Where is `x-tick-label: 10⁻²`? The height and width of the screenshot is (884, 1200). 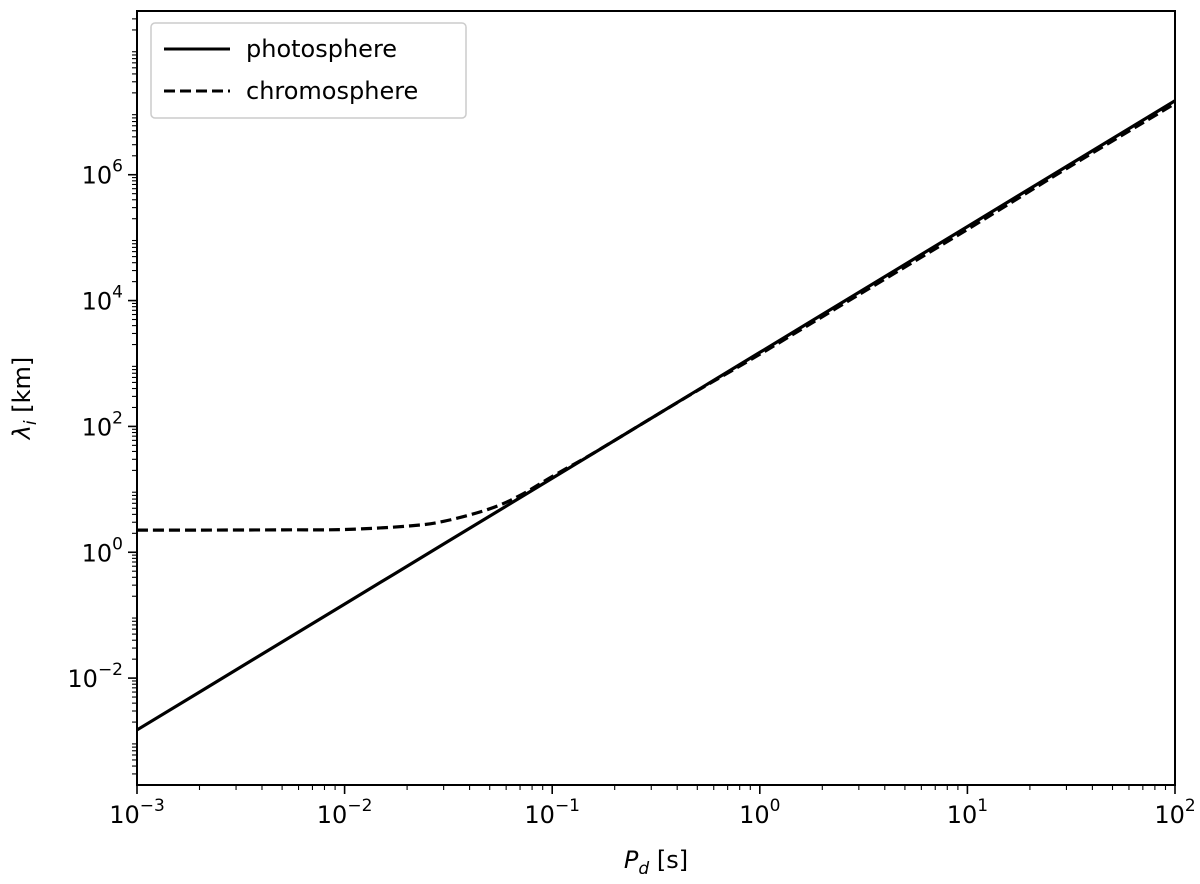
x-tick-label: 10⁻² is located at coordinates (345, 812).